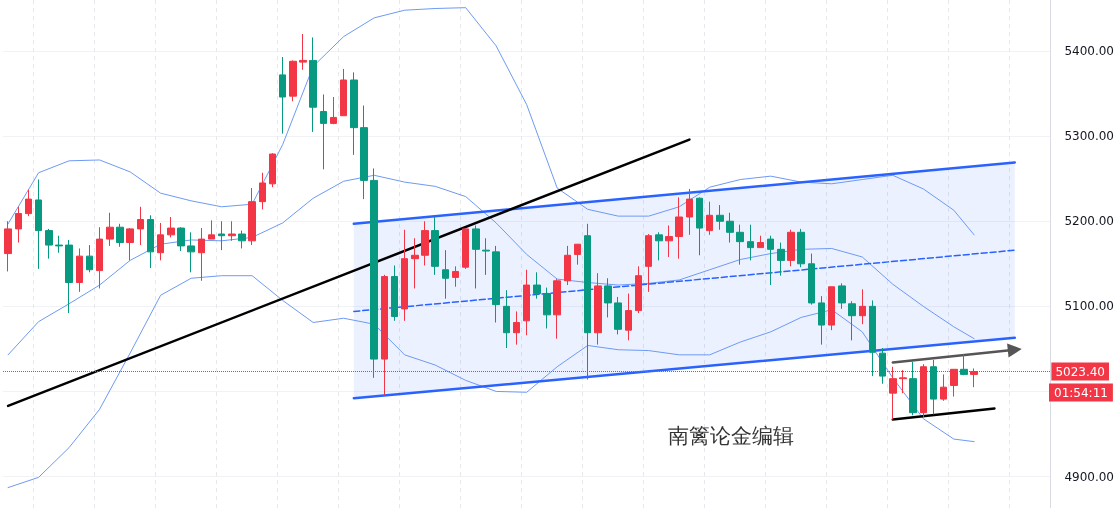  I want to click on annotation: 南篱论金编辑, so click(731, 435).